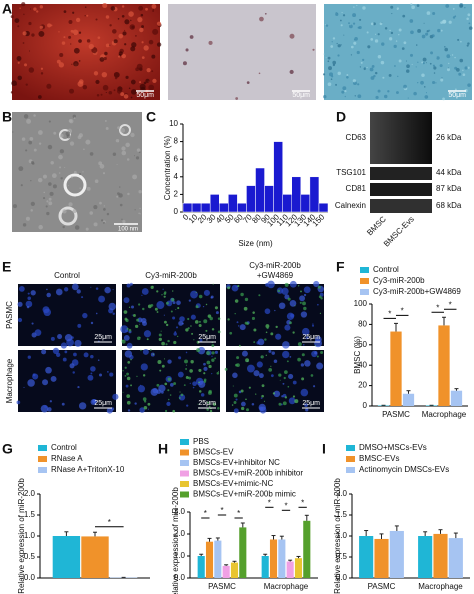  Describe the element at coordinates (302, 502) in the screenshot. I see `significance-label: *` at that location.